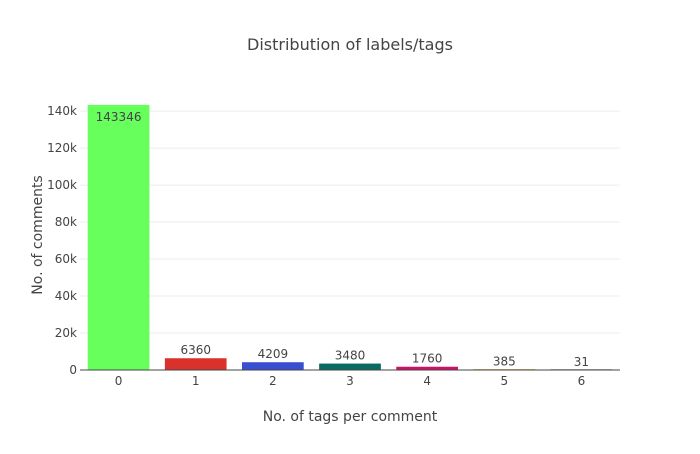 The height and width of the screenshot is (454, 700). What do you see at coordinates (504, 361) in the screenshot?
I see `bar-value-label: 385` at bounding box center [504, 361].